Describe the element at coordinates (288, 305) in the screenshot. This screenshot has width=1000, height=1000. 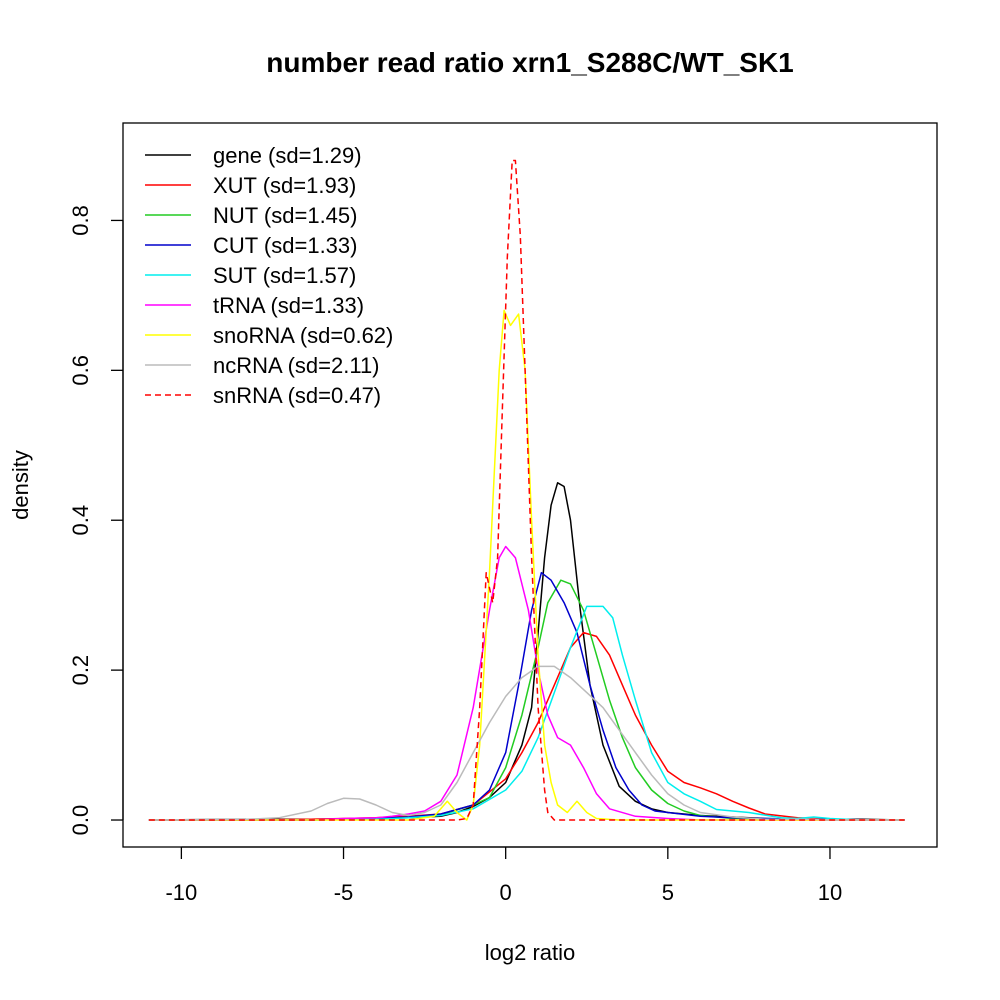
I see `legend-label: tRNA (sd=1.33)` at that location.